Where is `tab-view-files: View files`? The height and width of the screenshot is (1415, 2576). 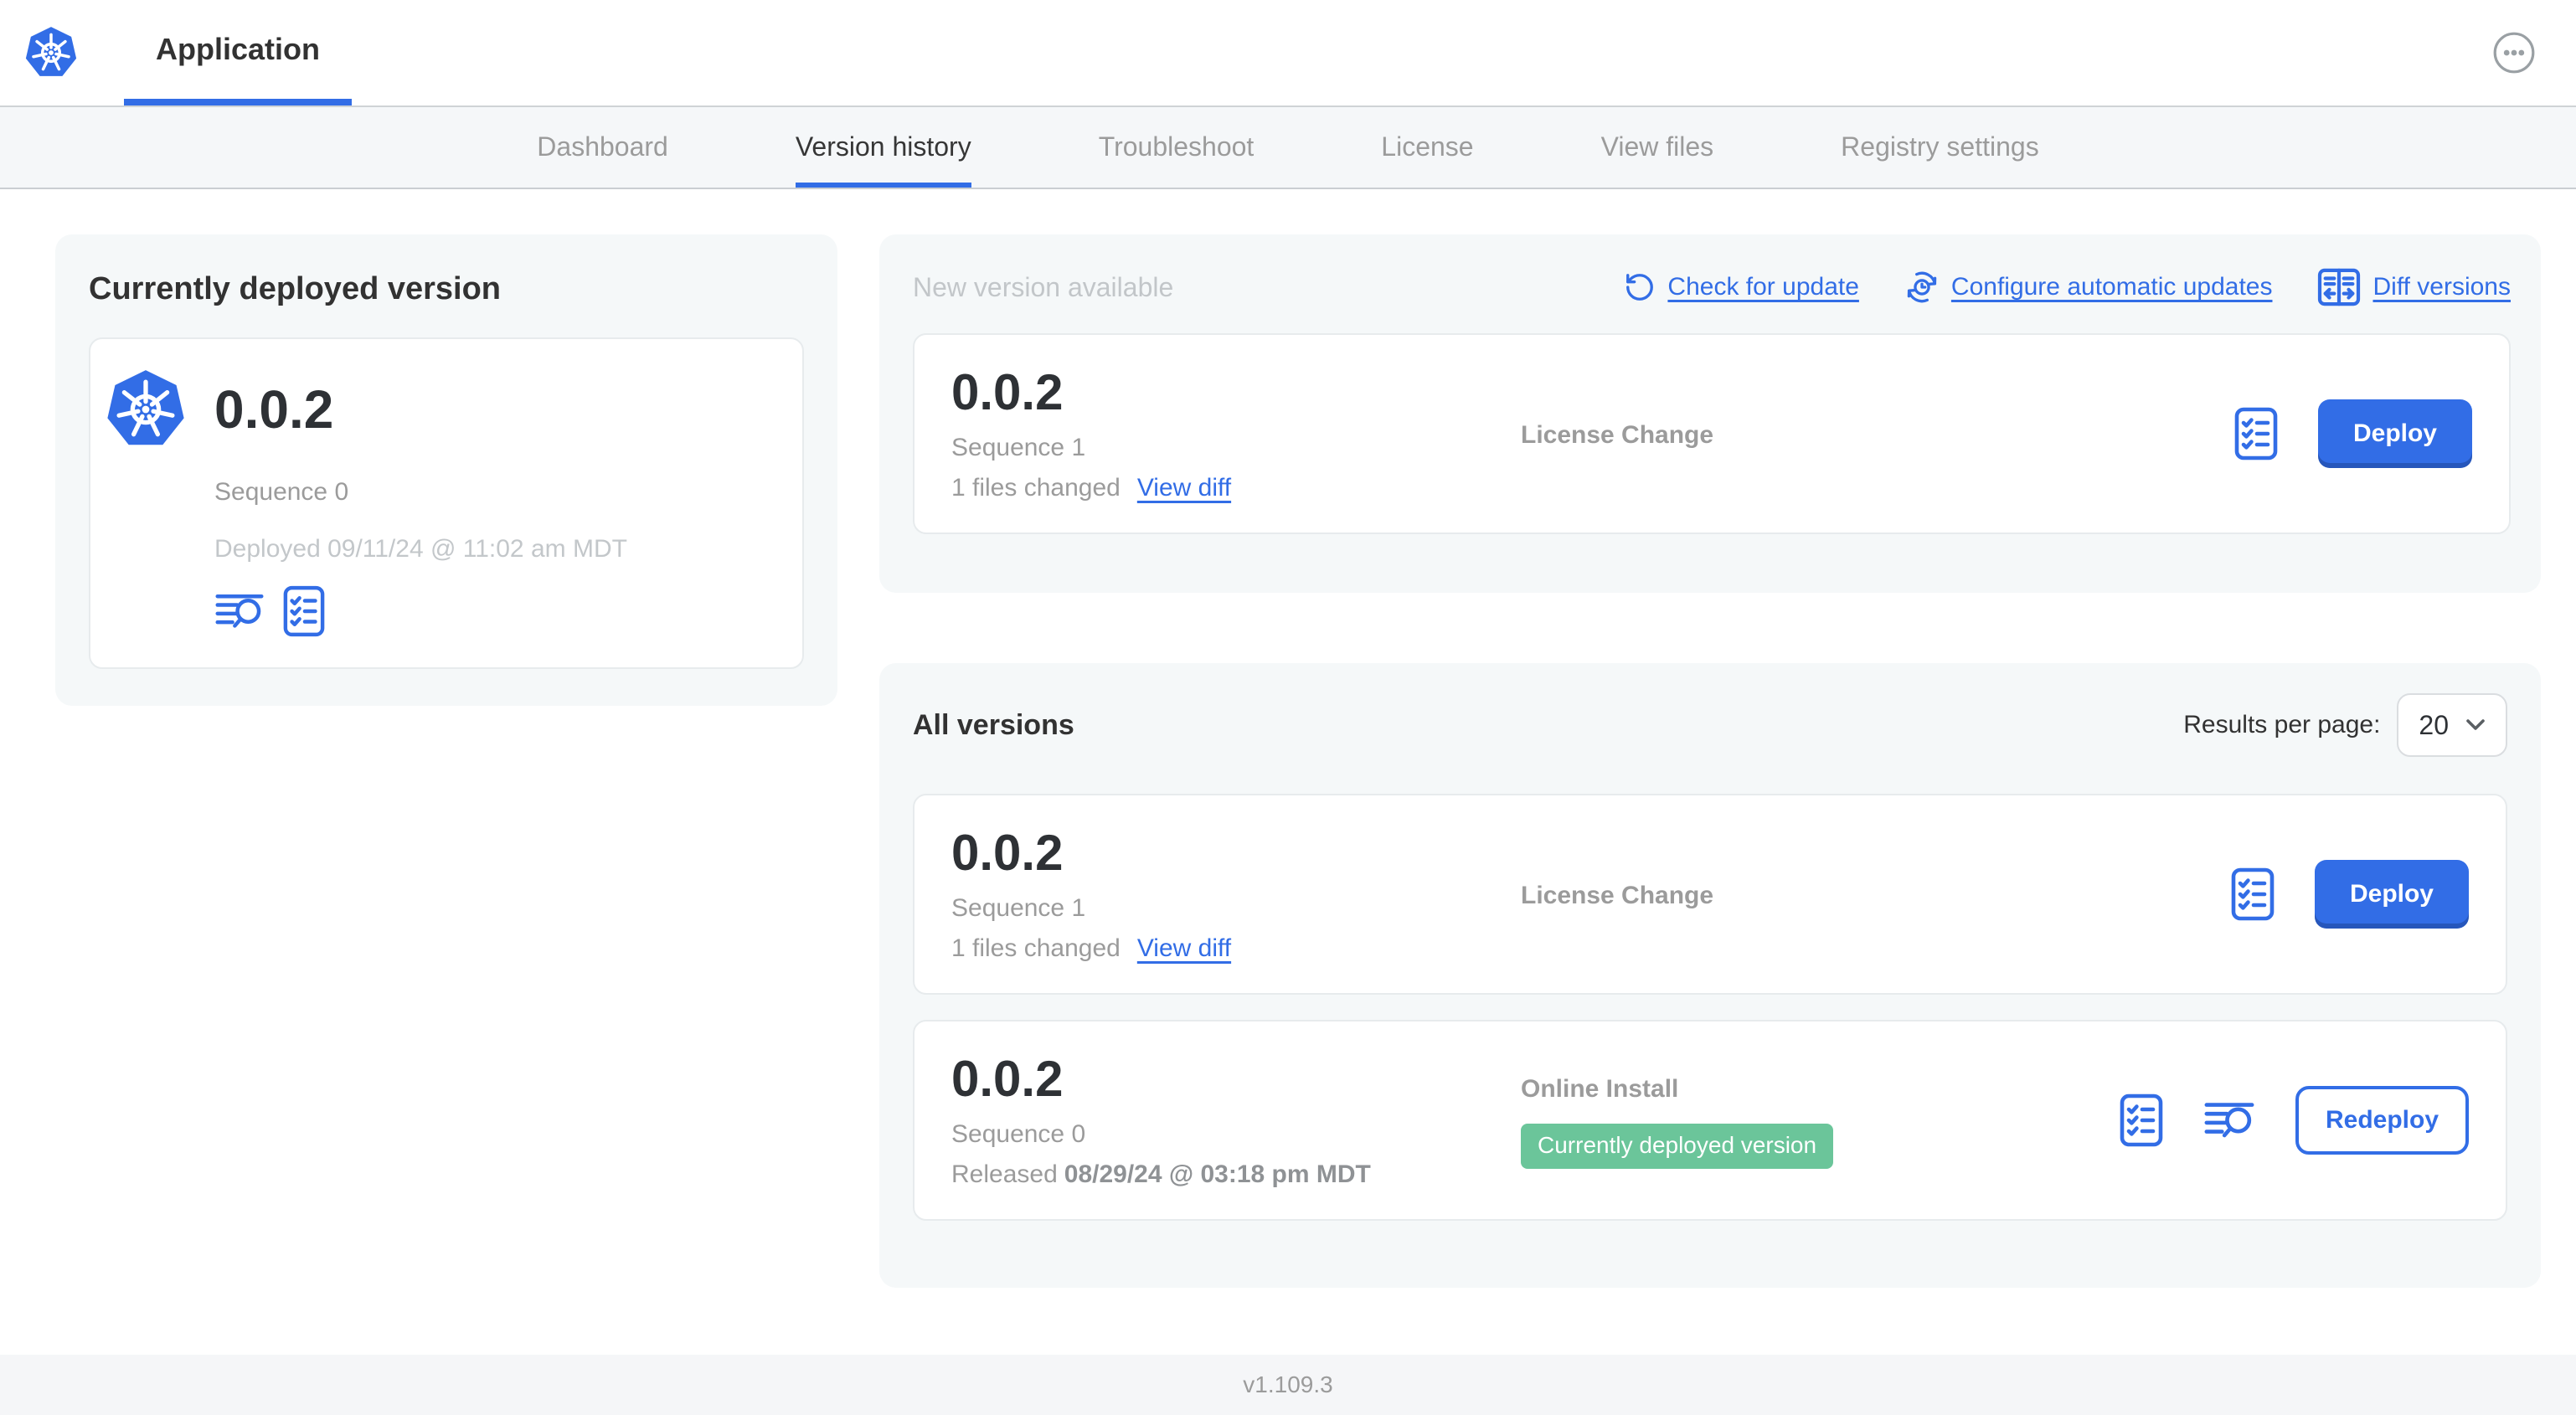 tab-view-files: View files is located at coordinates (1657, 146).